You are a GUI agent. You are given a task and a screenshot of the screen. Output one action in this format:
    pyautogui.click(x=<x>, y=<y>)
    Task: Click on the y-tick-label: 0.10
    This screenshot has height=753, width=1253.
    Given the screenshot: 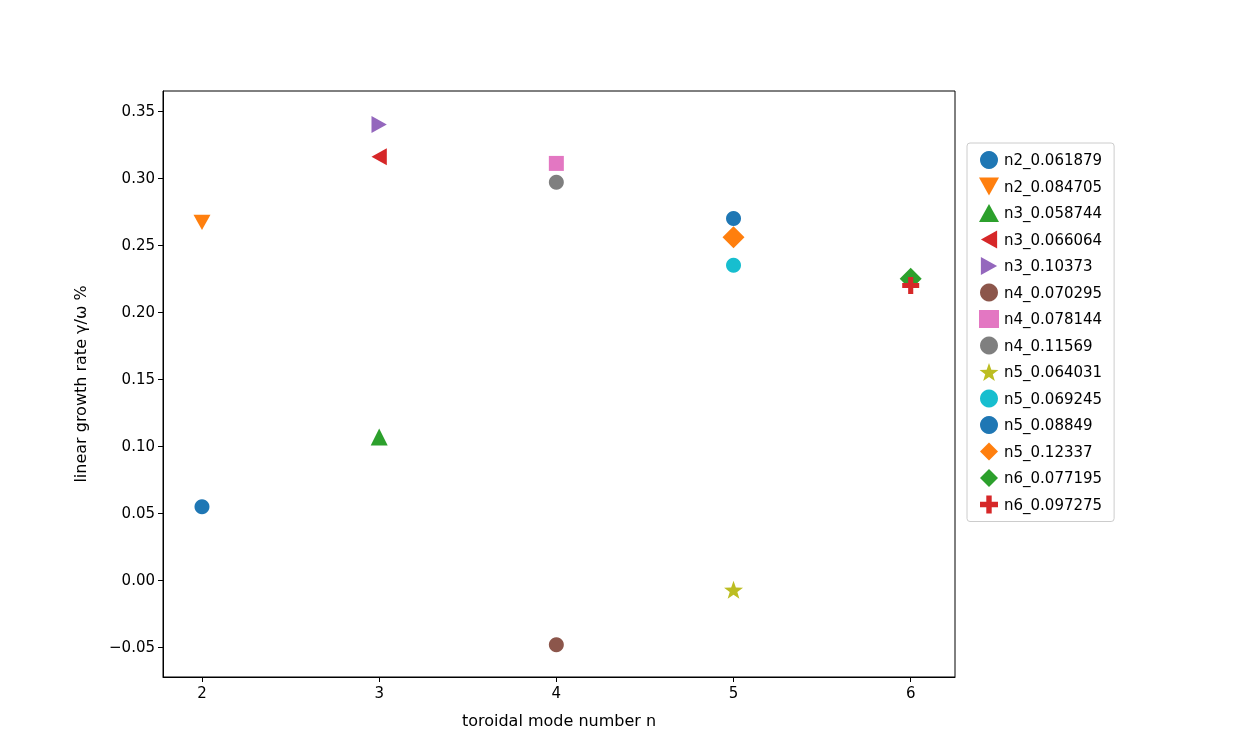 What is the action you would take?
    pyautogui.click(x=138, y=446)
    